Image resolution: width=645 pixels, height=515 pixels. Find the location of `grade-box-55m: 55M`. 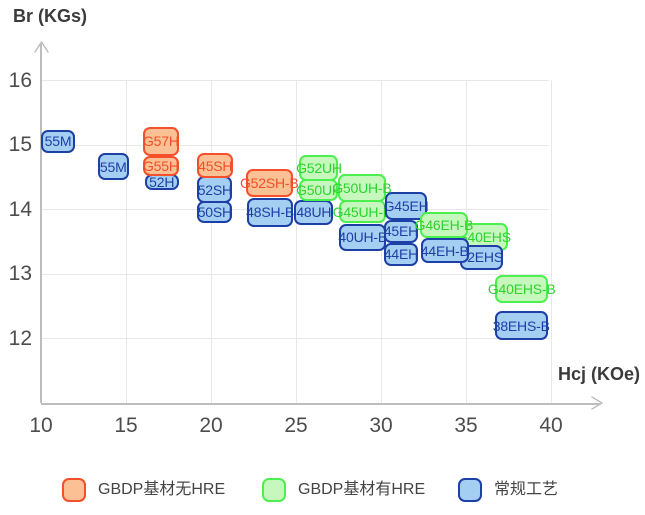

grade-box-55m: 55M is located at coordinates (58, 141).